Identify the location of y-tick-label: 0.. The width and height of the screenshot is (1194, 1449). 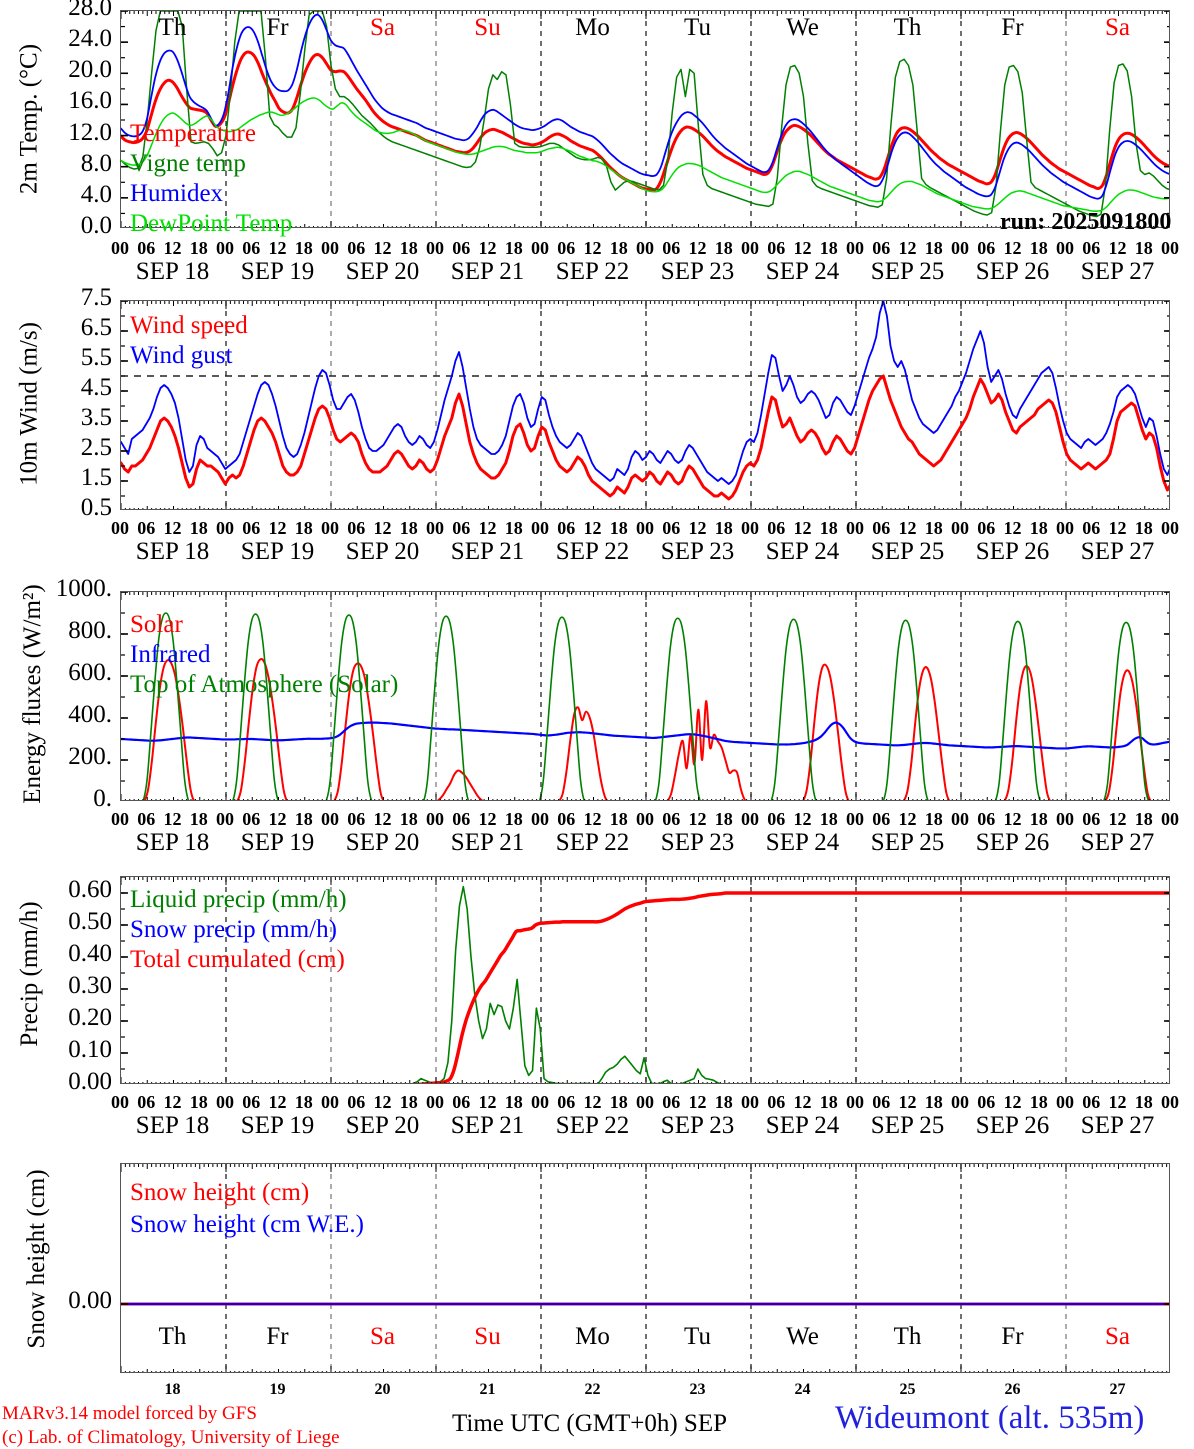
(102, 798).